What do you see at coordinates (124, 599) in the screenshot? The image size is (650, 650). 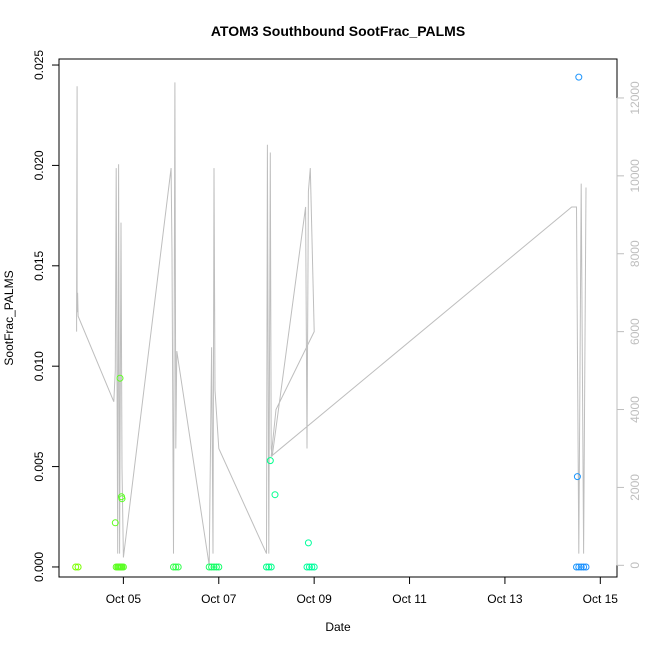 I see `x-tick-label: Oct 05` at bounding box center [124, 599].